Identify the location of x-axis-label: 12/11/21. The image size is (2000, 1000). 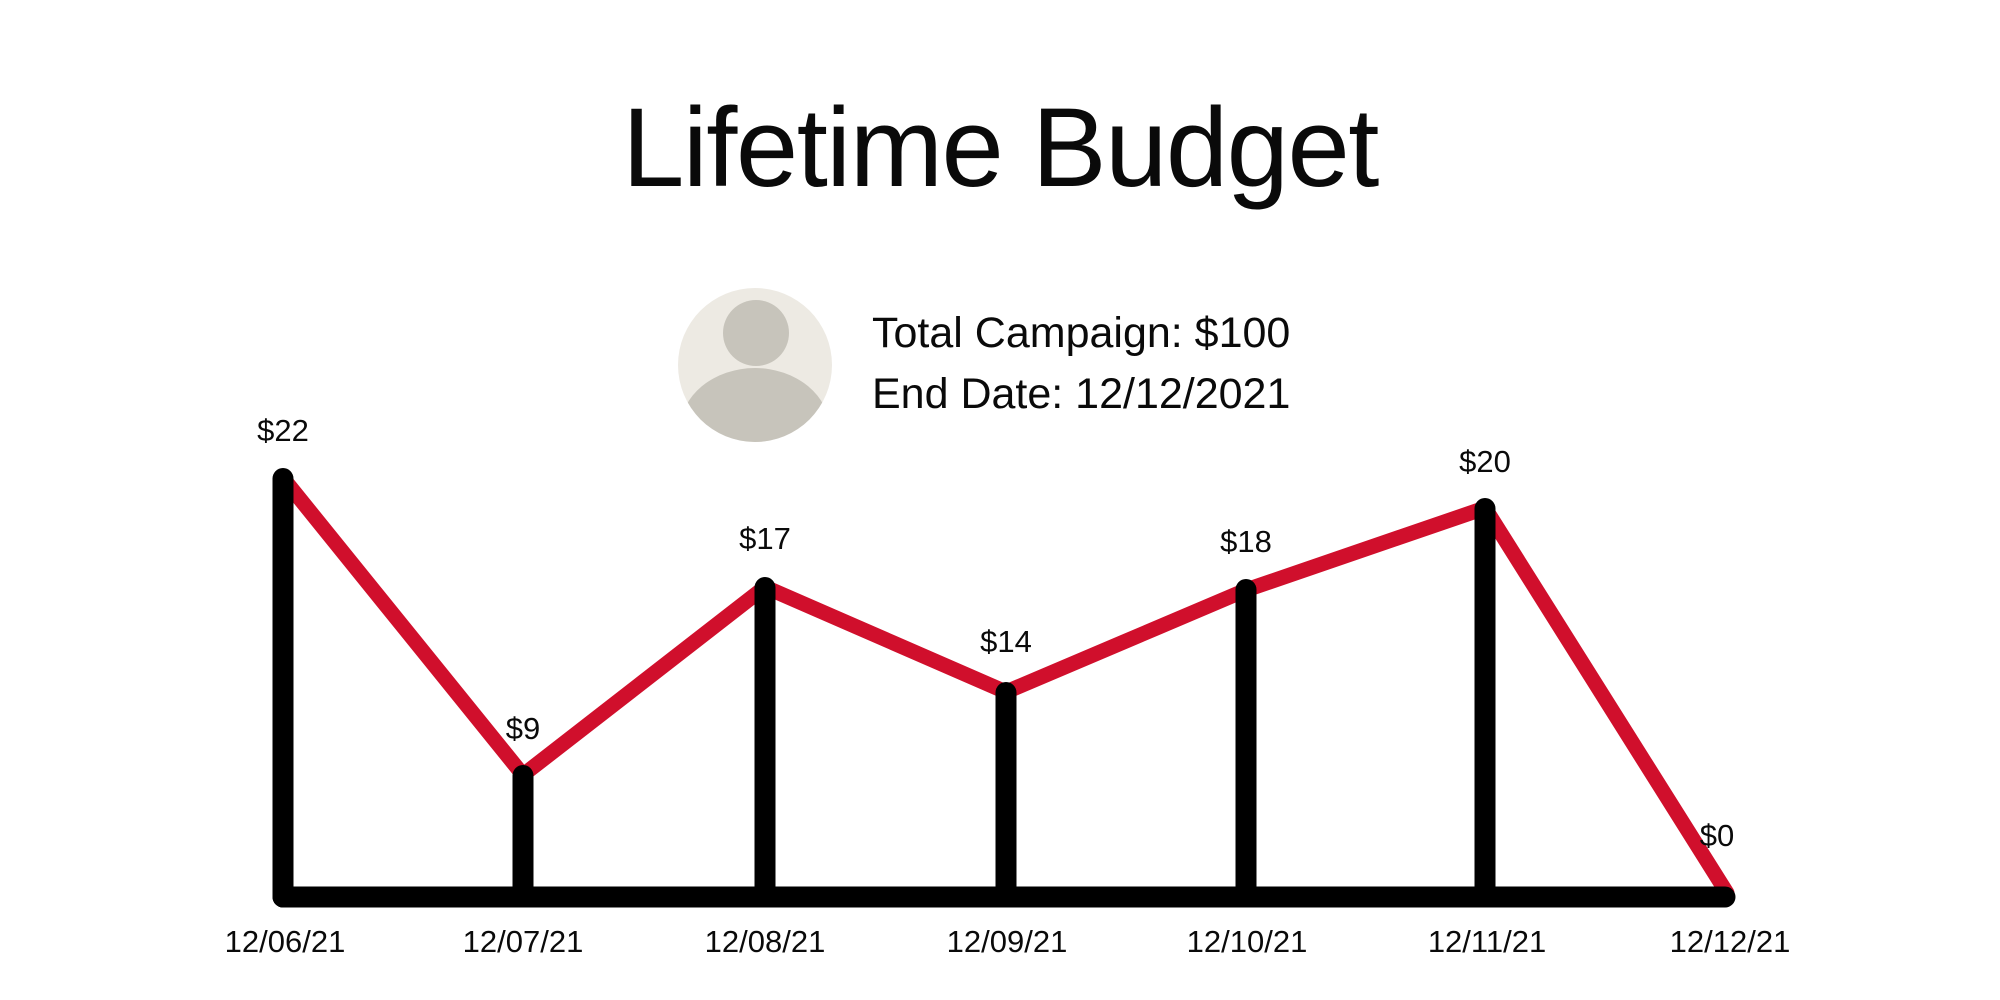
(1487, 941).